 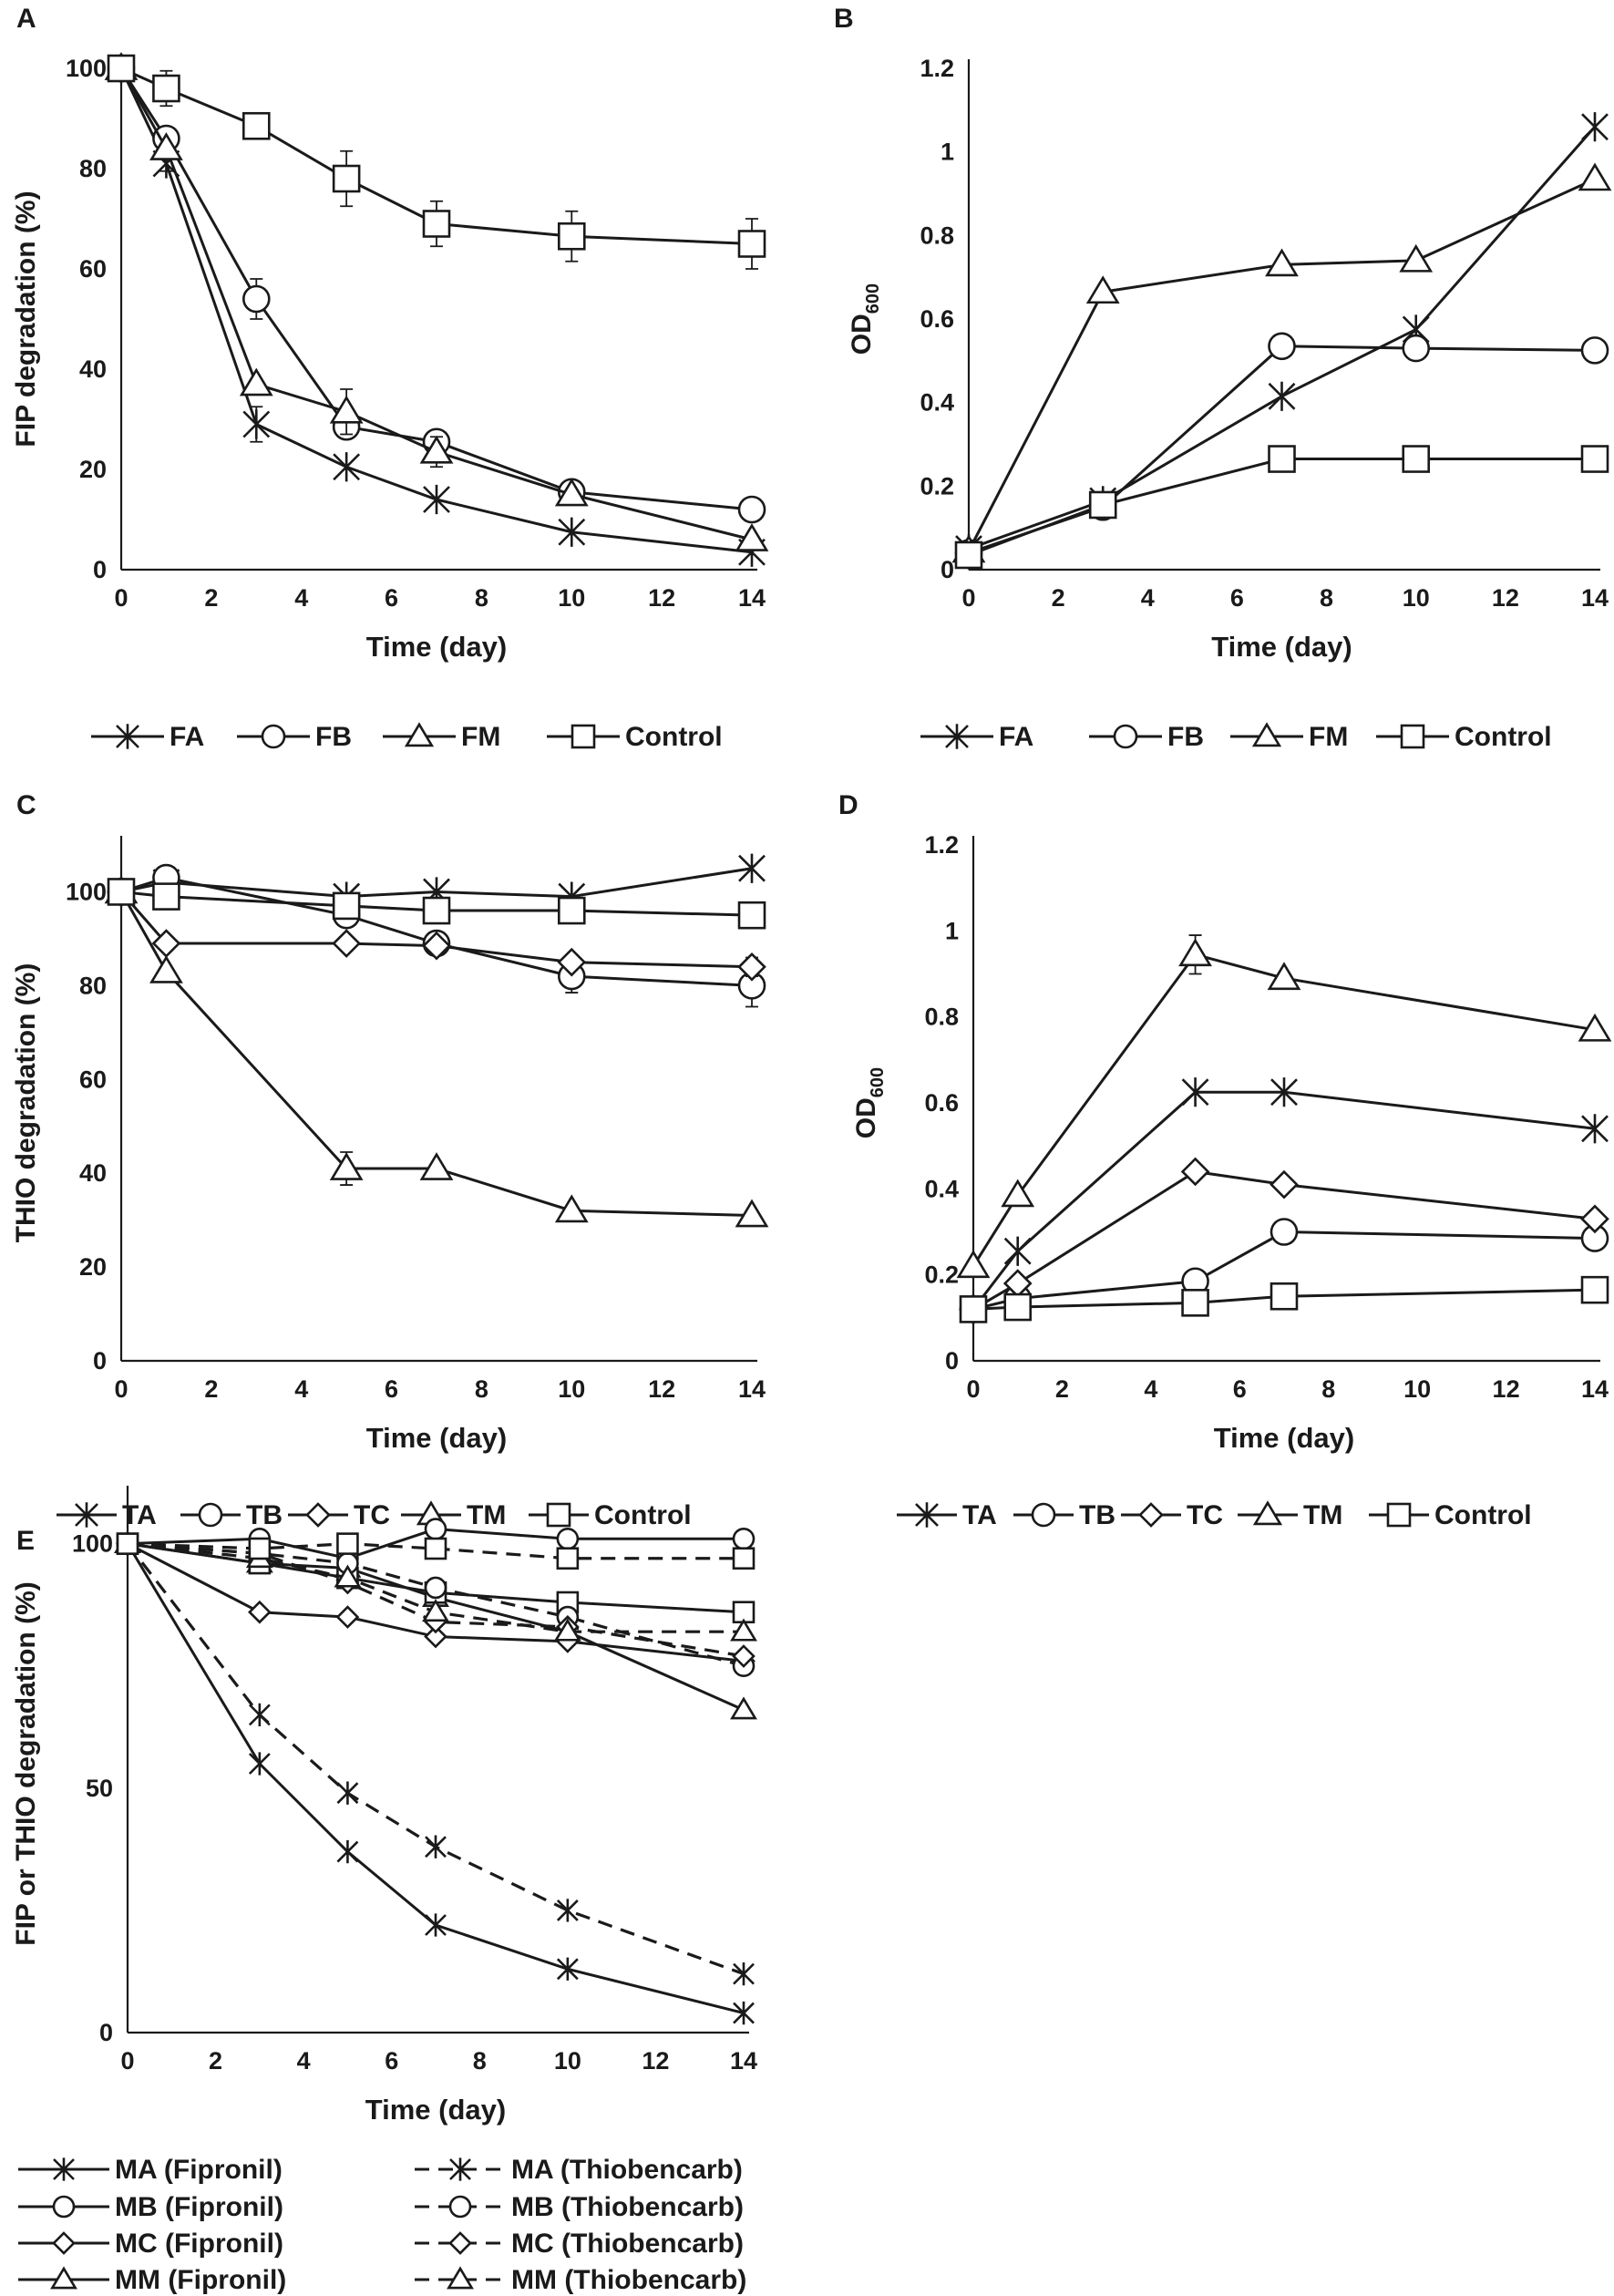 What do you see at coordinates (26, 1763) in the screenshot?
I see `chart-E-y-axis-title: FIP or THIO degradation (%)` at bounding box center [26, 1763].